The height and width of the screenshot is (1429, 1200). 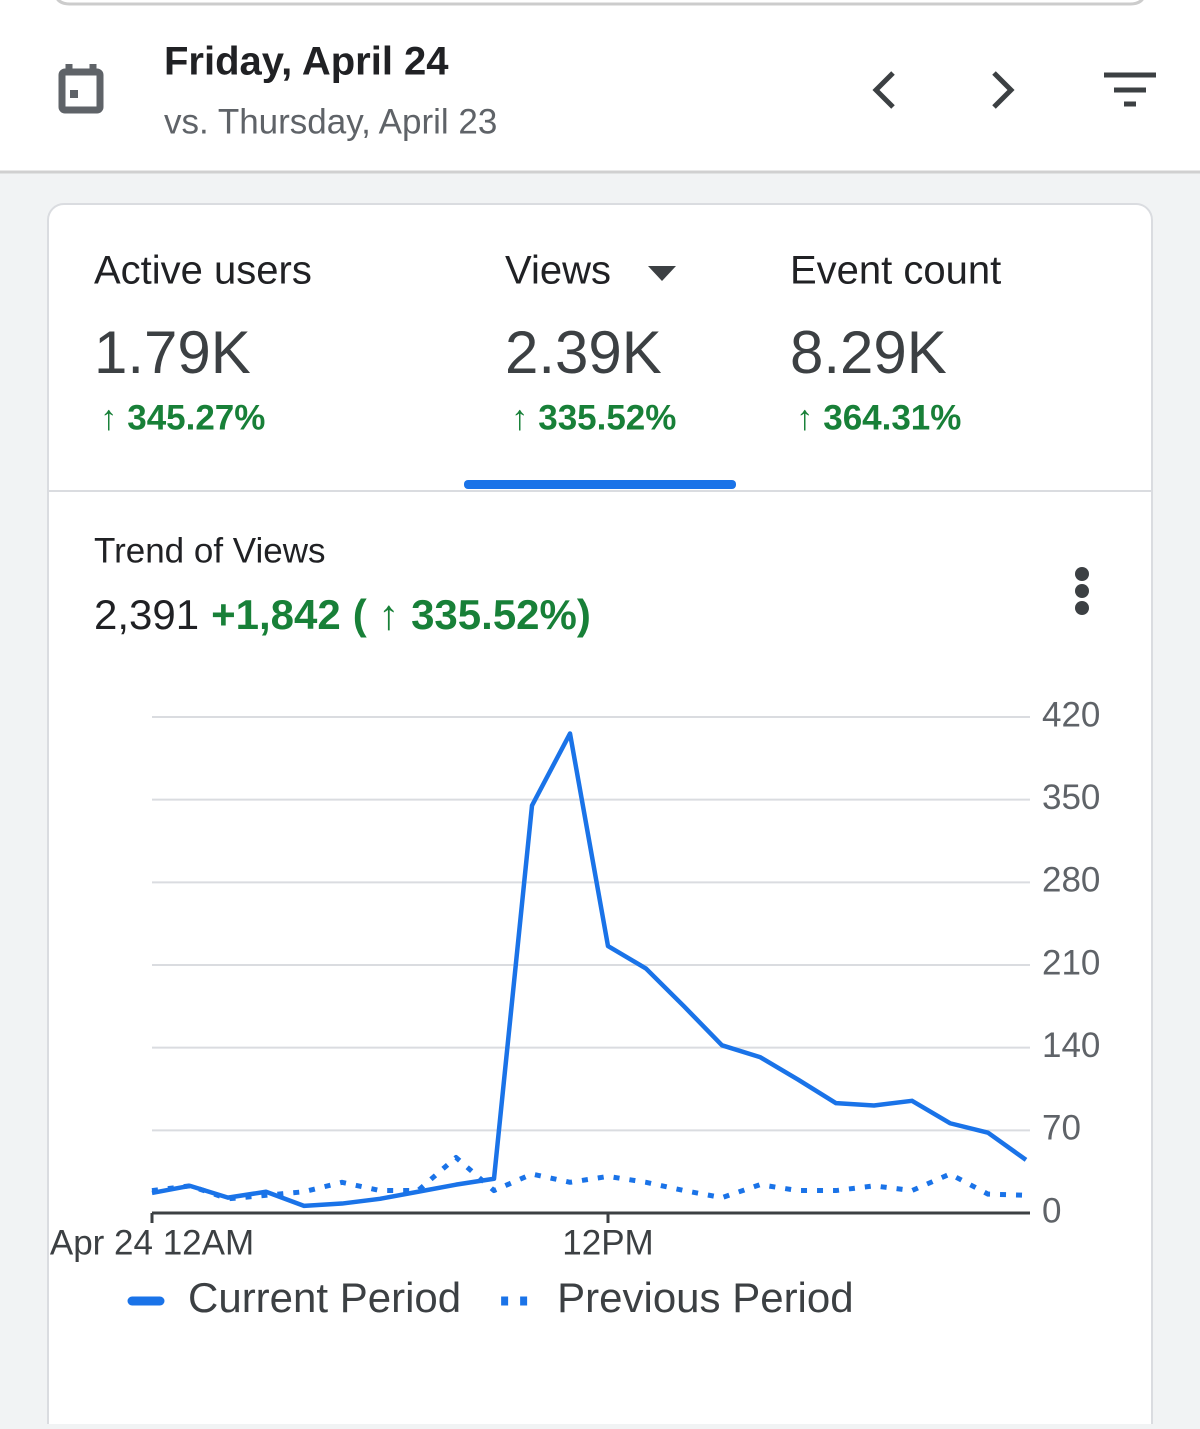 I want to click on legend-label: Current Period, so click(x=324, y=1297).